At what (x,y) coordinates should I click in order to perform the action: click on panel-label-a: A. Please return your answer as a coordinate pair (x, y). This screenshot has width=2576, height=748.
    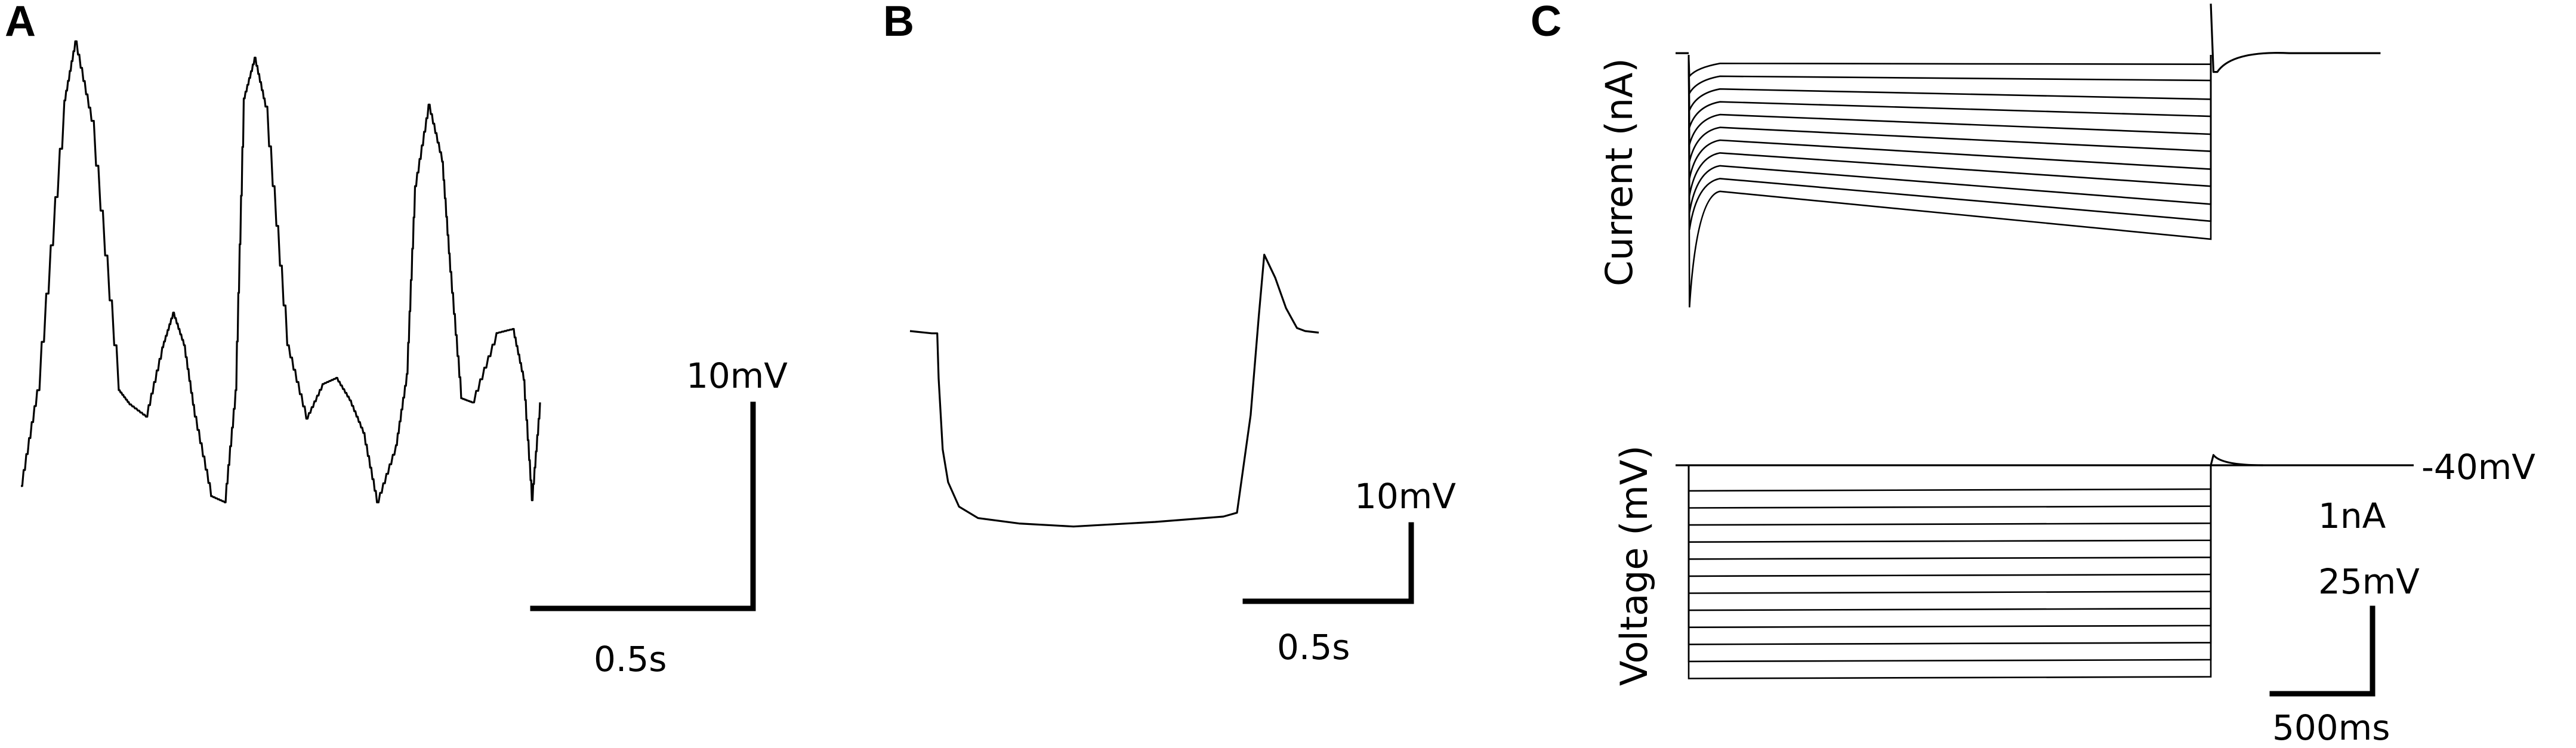
    Looking at the image, I should click on (20, 22).